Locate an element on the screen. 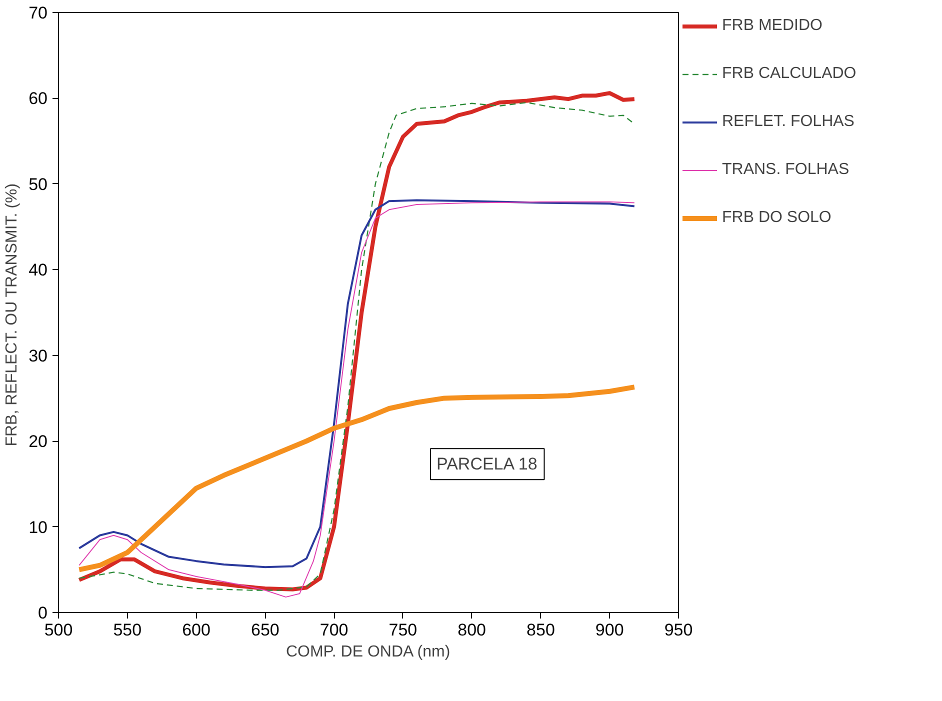  x-tick-label: 600 is located at coordinates (196, 630).